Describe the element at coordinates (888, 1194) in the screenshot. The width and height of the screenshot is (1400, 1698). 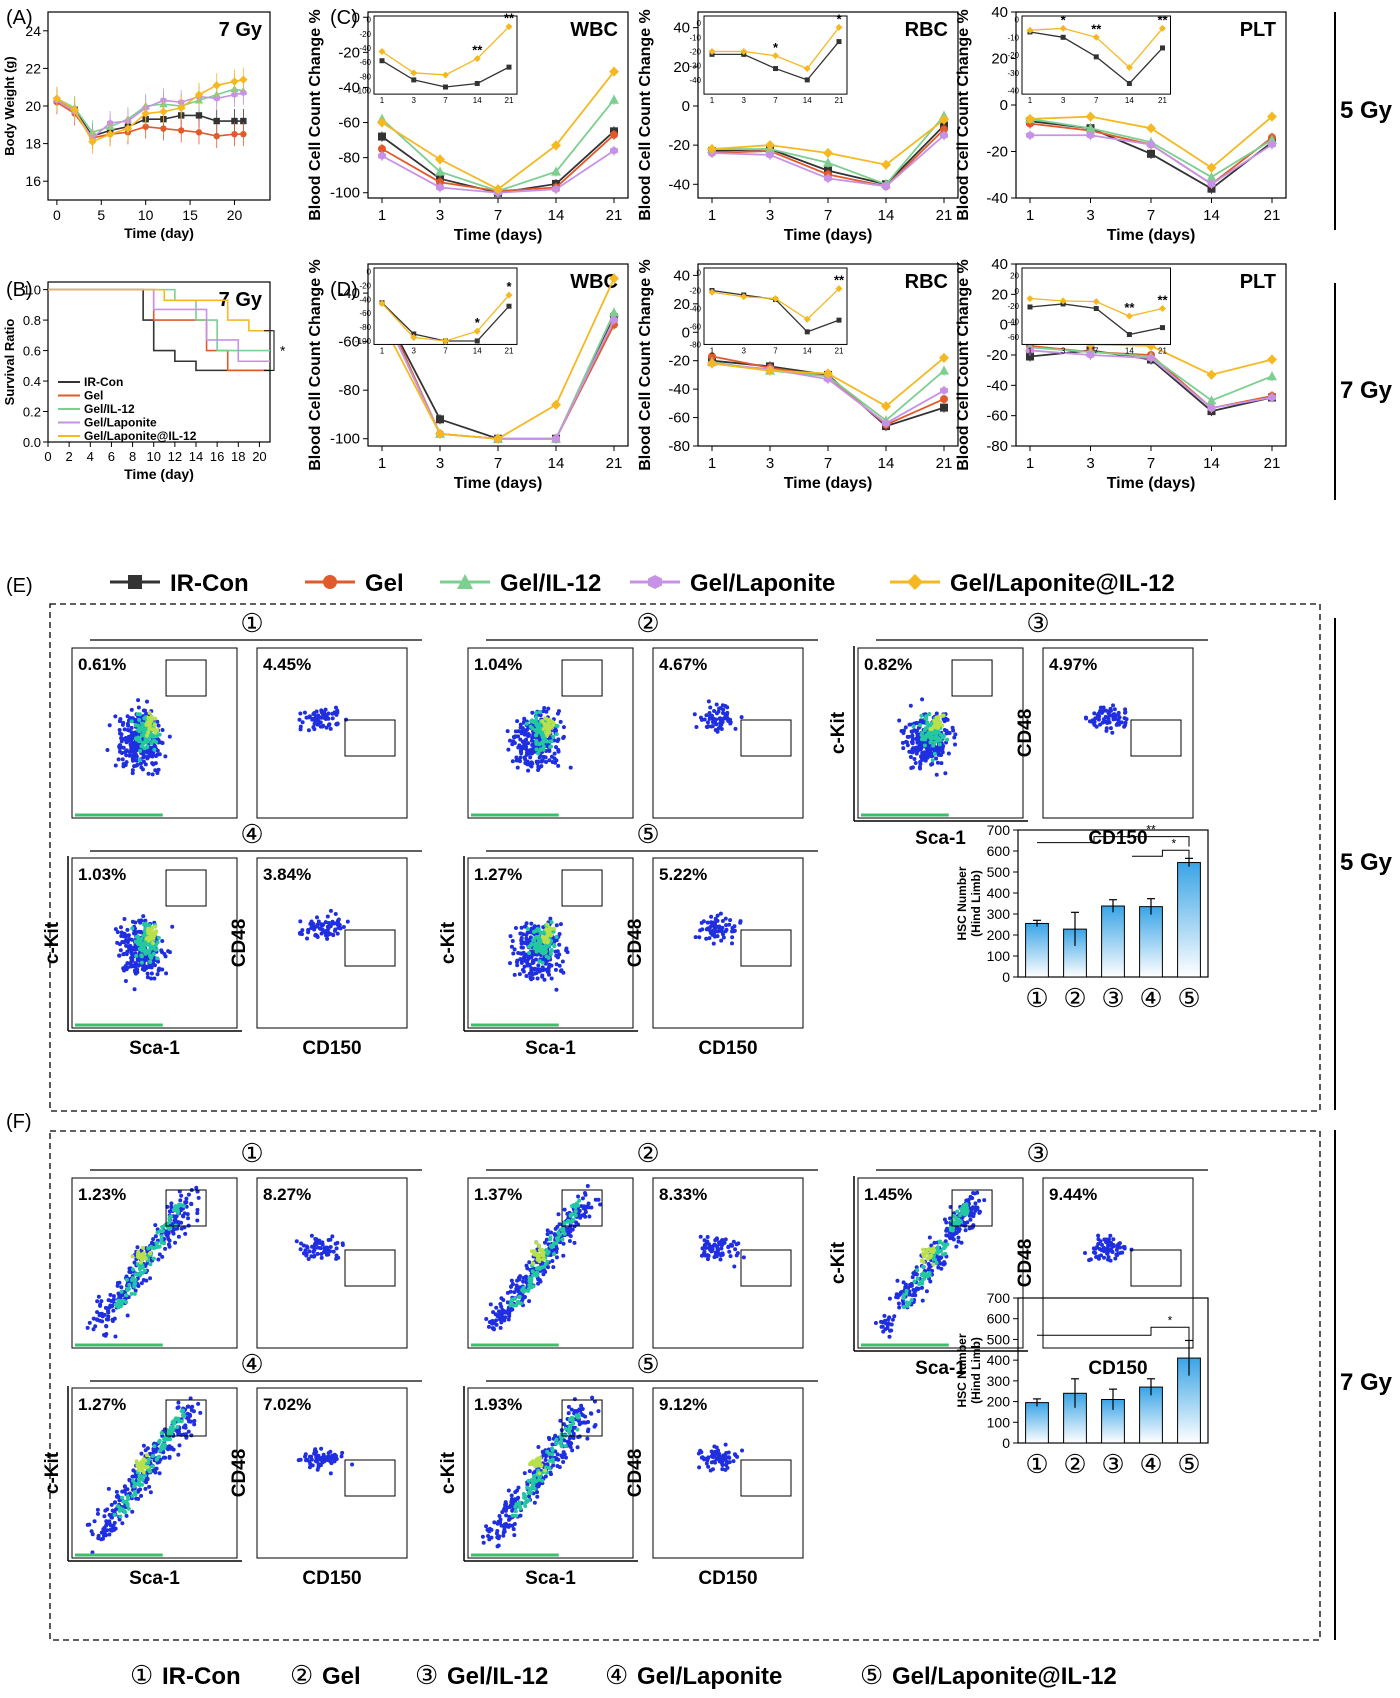
I see `lsk-percentage: 1.45%` at that location.